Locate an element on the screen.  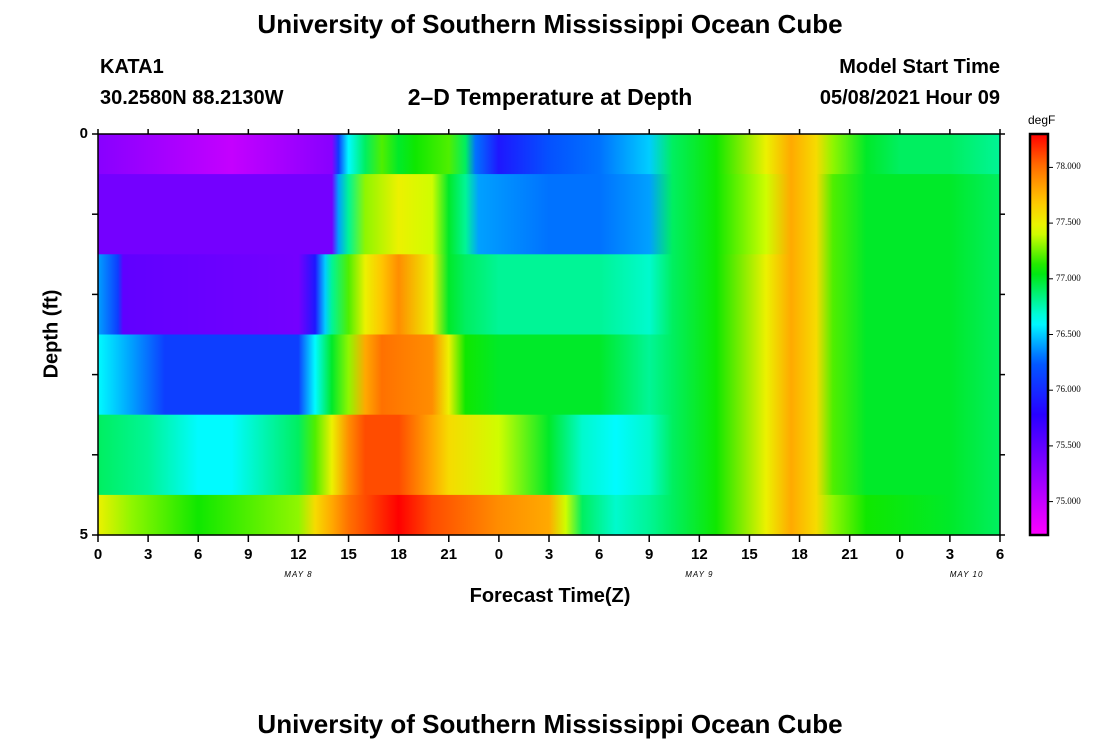
colorbar-ticks is located at coordinates (1050, 334).